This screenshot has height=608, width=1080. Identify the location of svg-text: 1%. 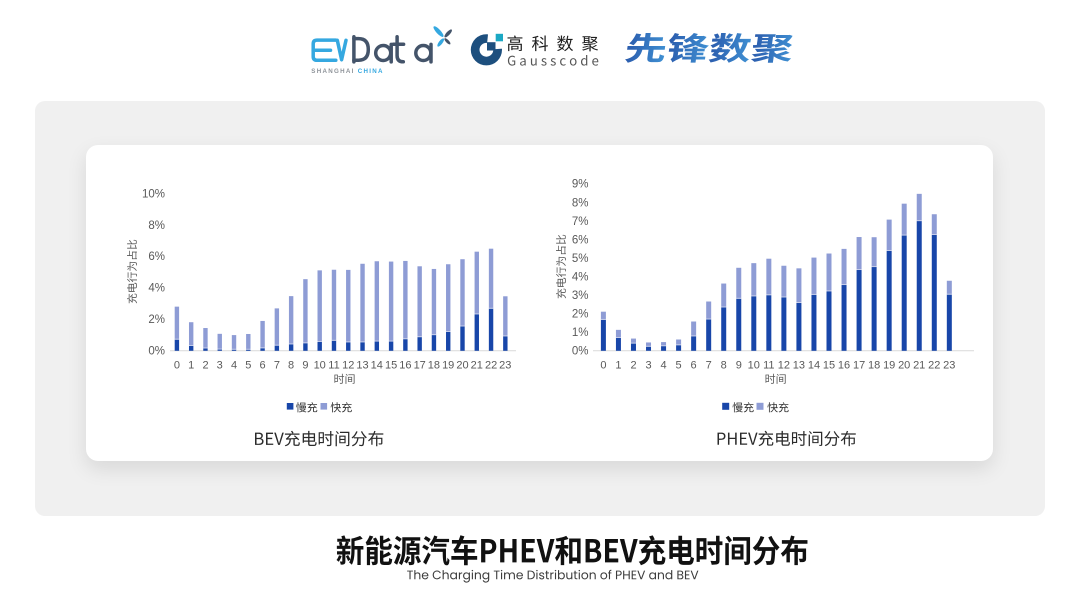
(580, 333).